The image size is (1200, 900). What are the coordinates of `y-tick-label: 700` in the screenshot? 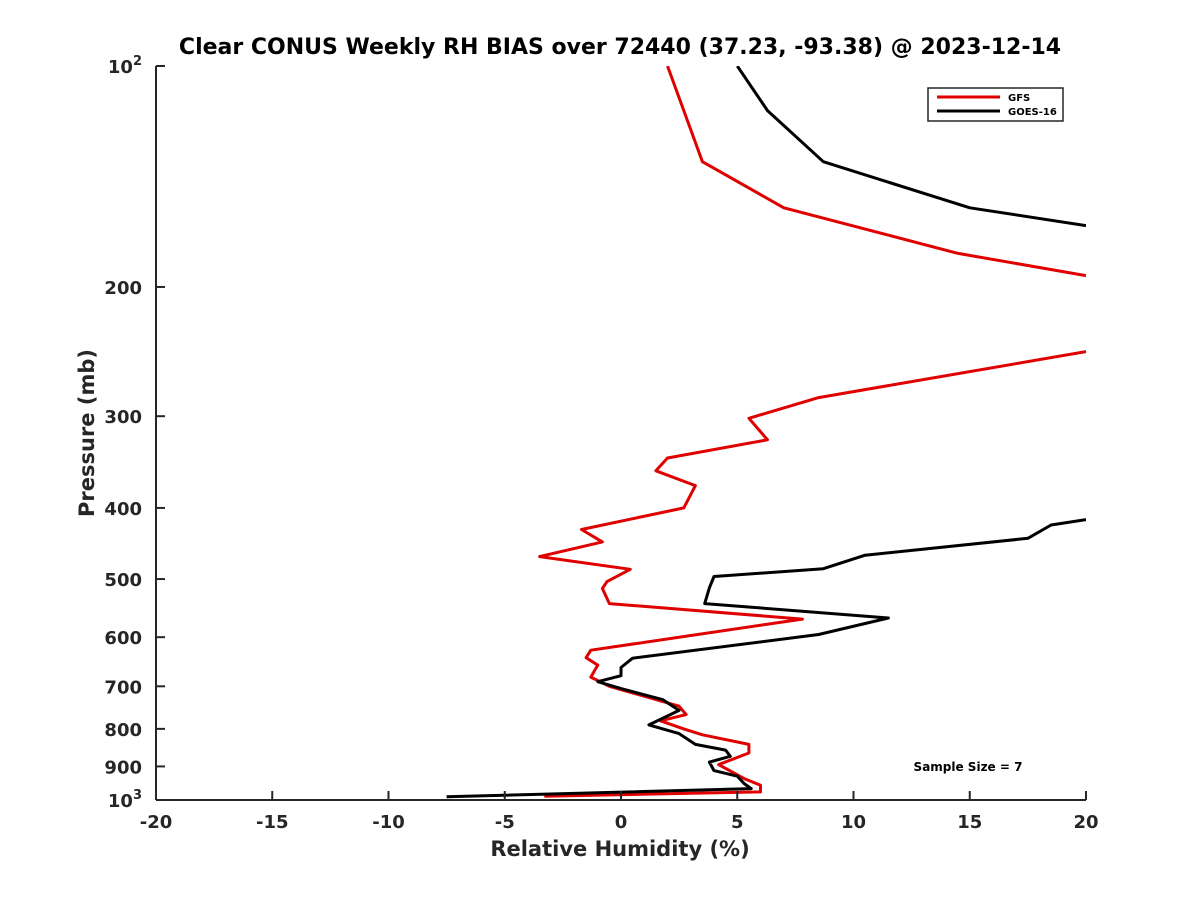 It's located at (123, 687).